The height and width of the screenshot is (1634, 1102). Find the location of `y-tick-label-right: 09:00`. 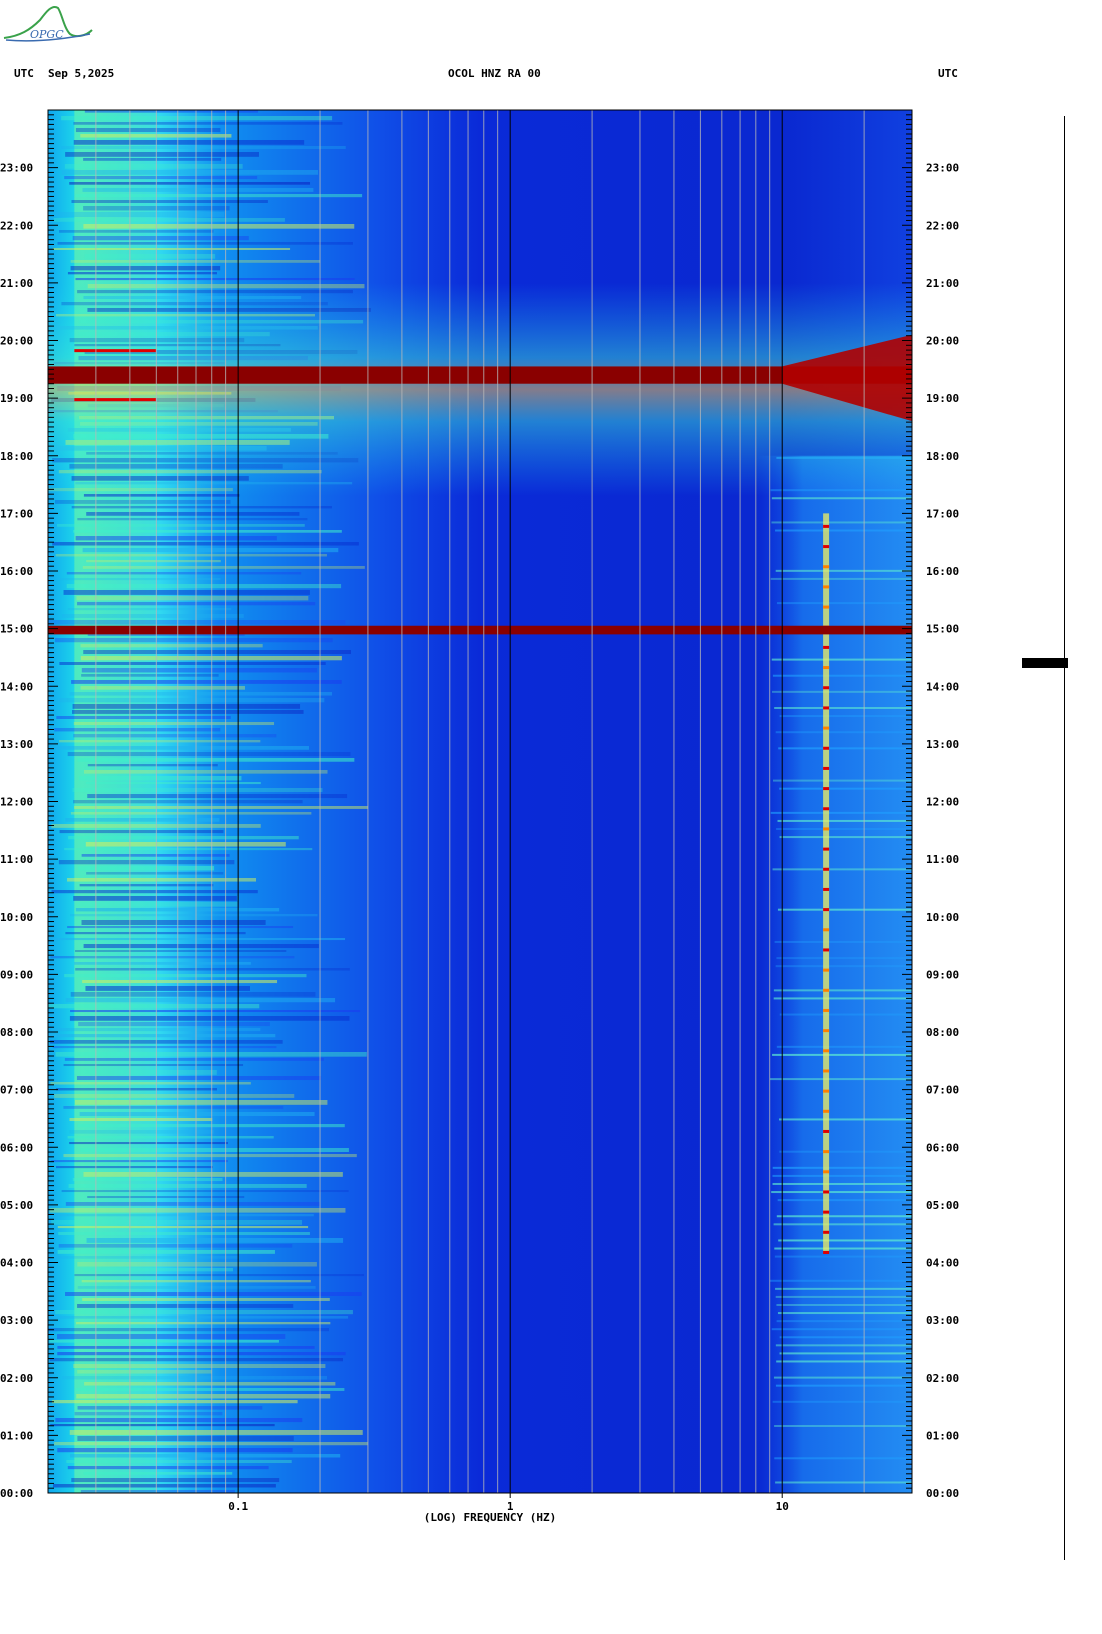

y-tick-label-right: 09:00 is located at coordinates (942, 974).